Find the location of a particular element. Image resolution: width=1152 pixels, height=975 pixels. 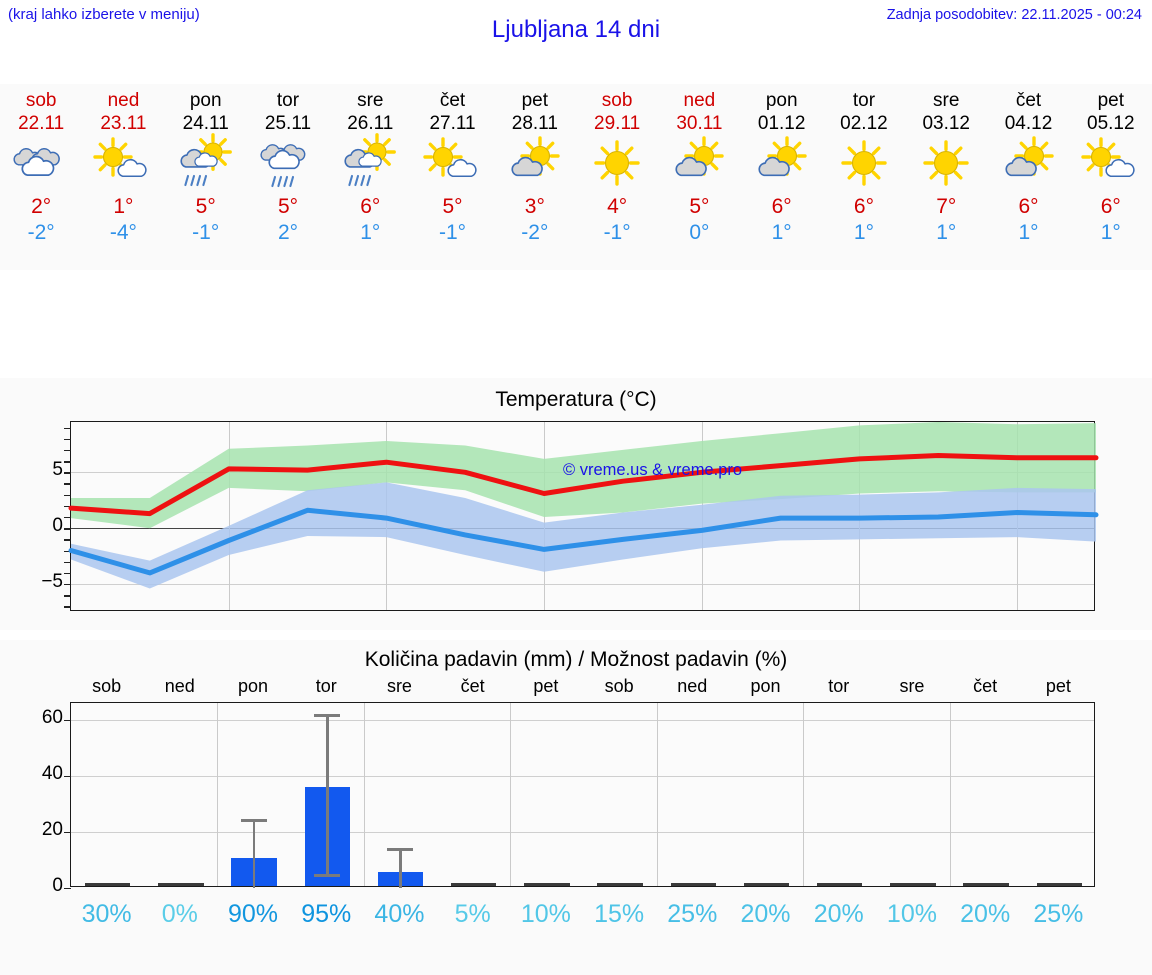

forecast-day-date: 25.11 is located at coordinates (288, 123).